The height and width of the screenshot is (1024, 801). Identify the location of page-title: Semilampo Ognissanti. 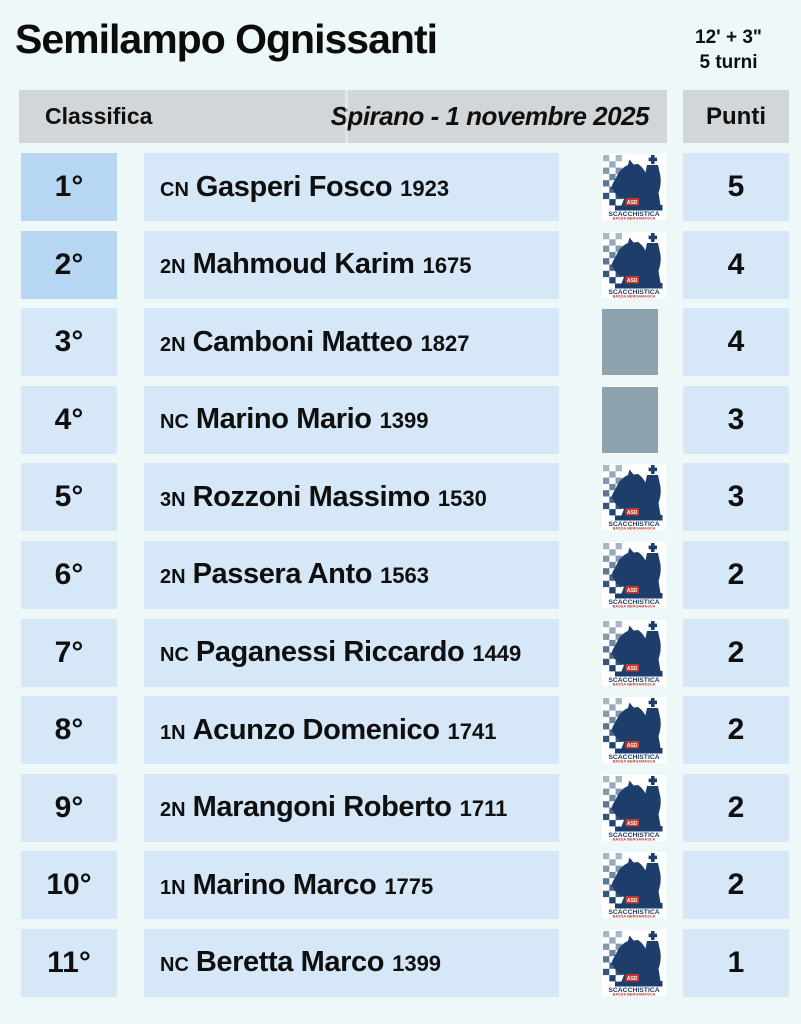
(226, 39).